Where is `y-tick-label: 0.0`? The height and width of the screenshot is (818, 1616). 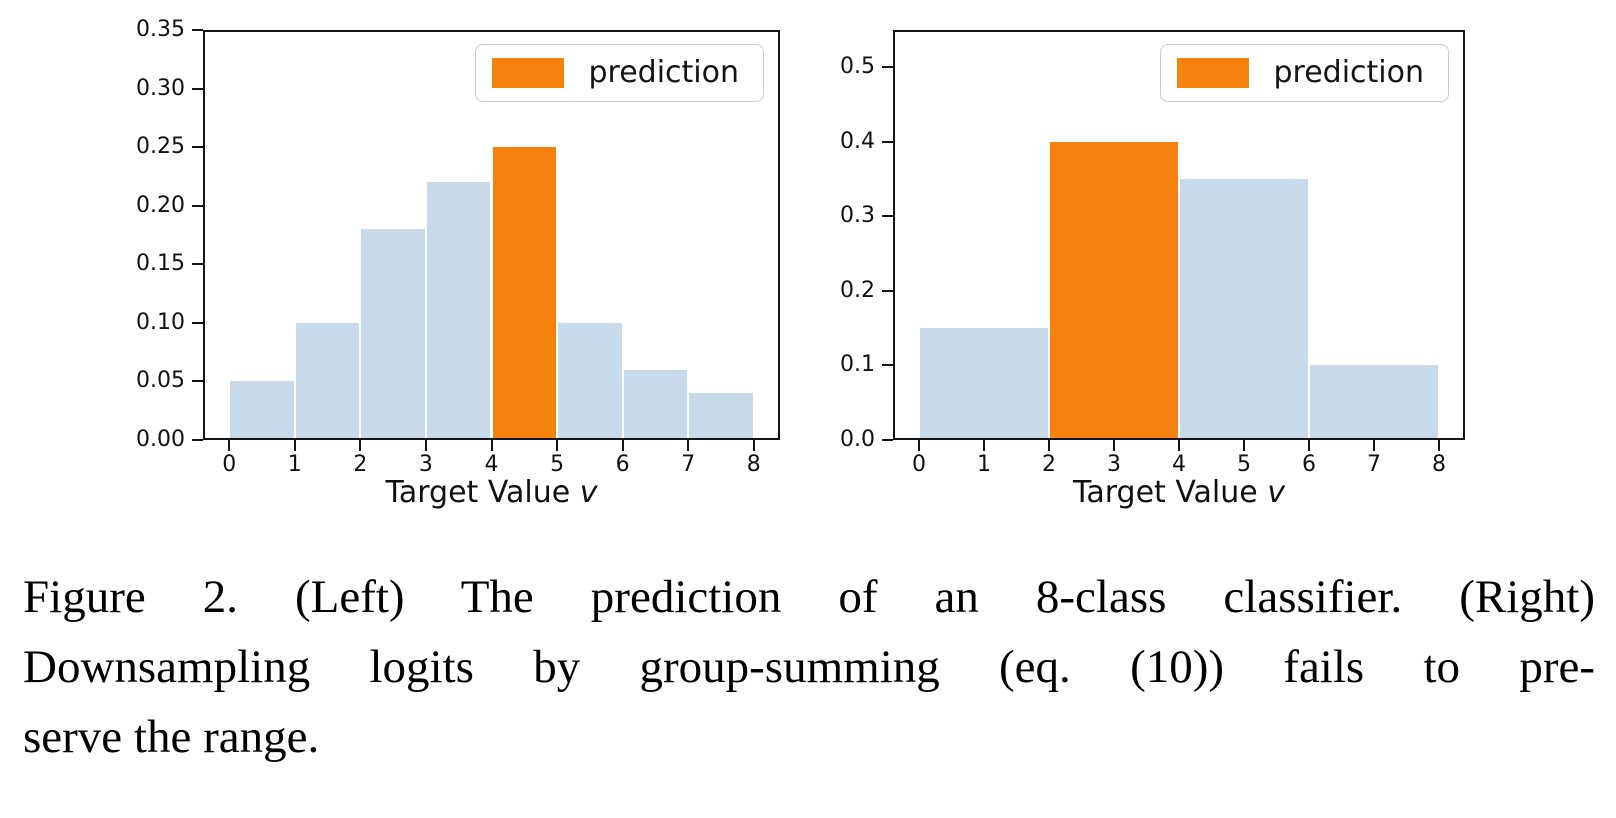
y-tick-label: 0.0 is located at coordinates (857, 439).